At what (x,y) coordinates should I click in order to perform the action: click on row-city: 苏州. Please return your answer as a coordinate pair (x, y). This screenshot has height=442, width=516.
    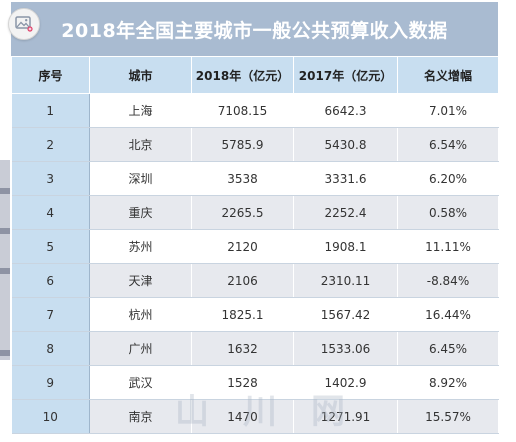
    Looking at the image, I should click on (140, 246).